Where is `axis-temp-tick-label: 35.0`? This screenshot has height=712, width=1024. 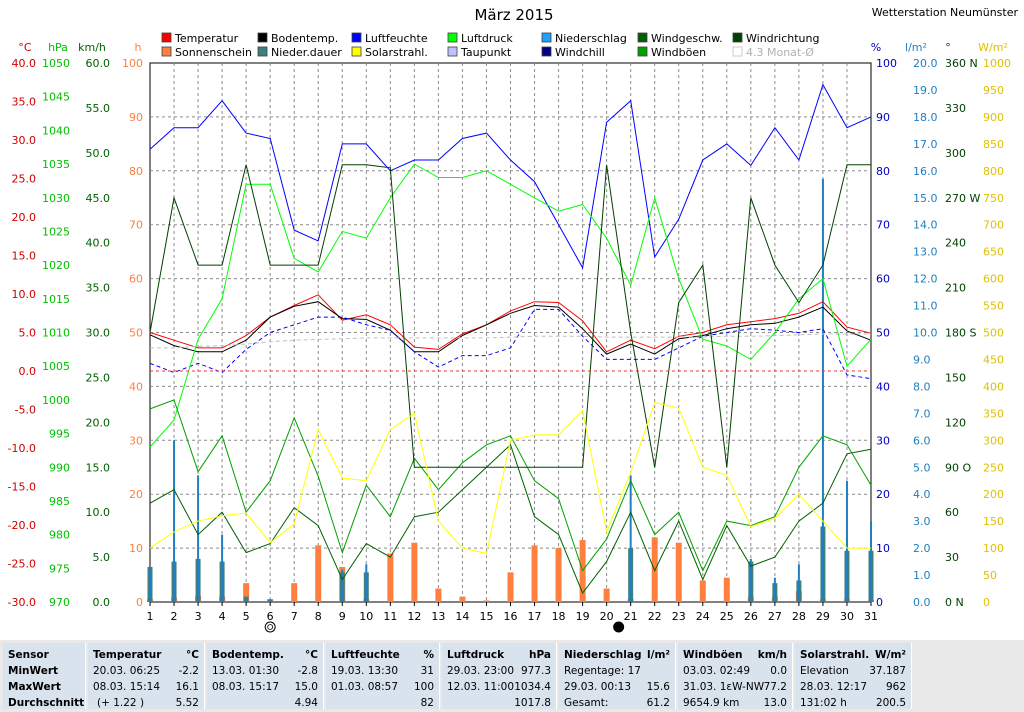
axis-temp-tick-label: 35.0 is located at coordinates (24, 102).